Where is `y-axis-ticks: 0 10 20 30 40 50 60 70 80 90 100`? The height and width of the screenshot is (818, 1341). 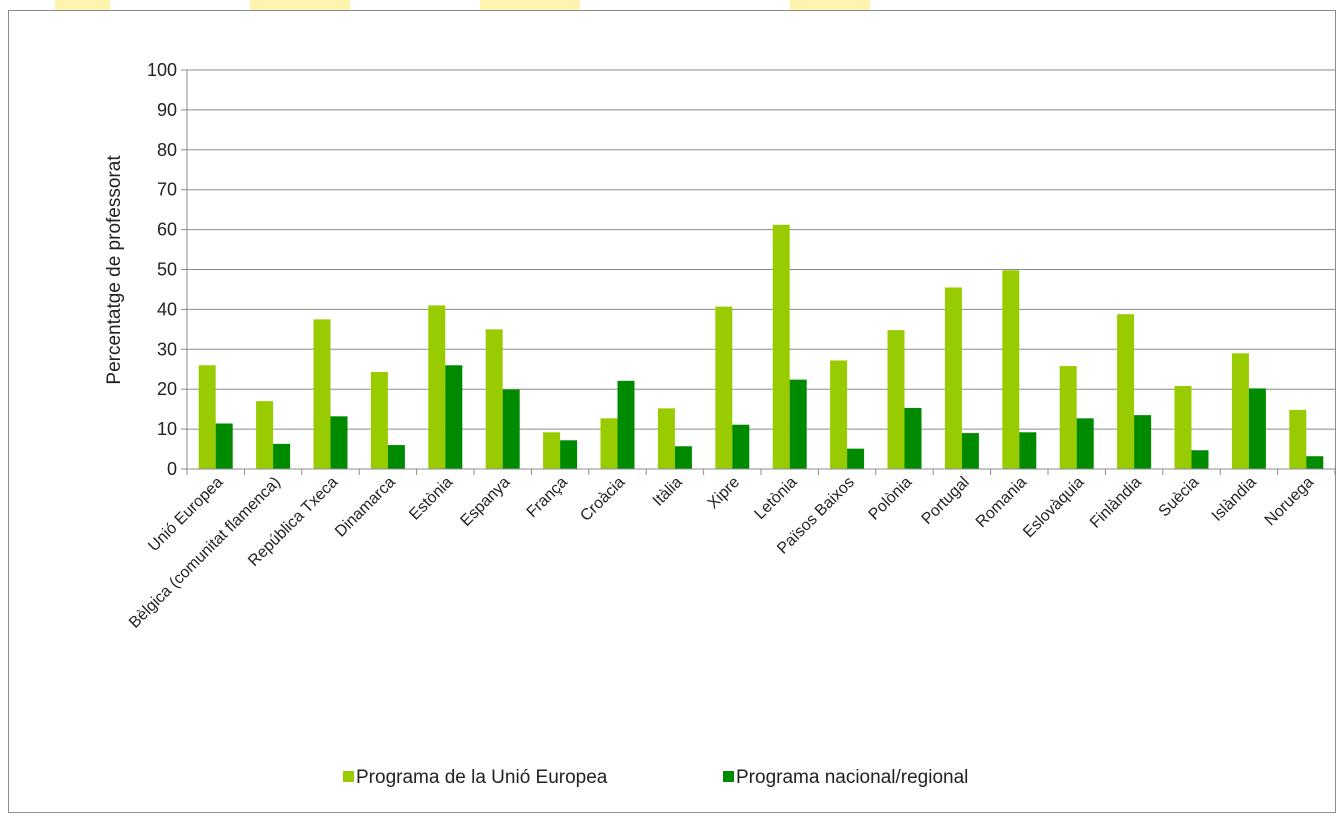
y-axis-ticks: 0 10 20 30 40 50 60 70 80 90 100 is located at coordinates (167, 269).